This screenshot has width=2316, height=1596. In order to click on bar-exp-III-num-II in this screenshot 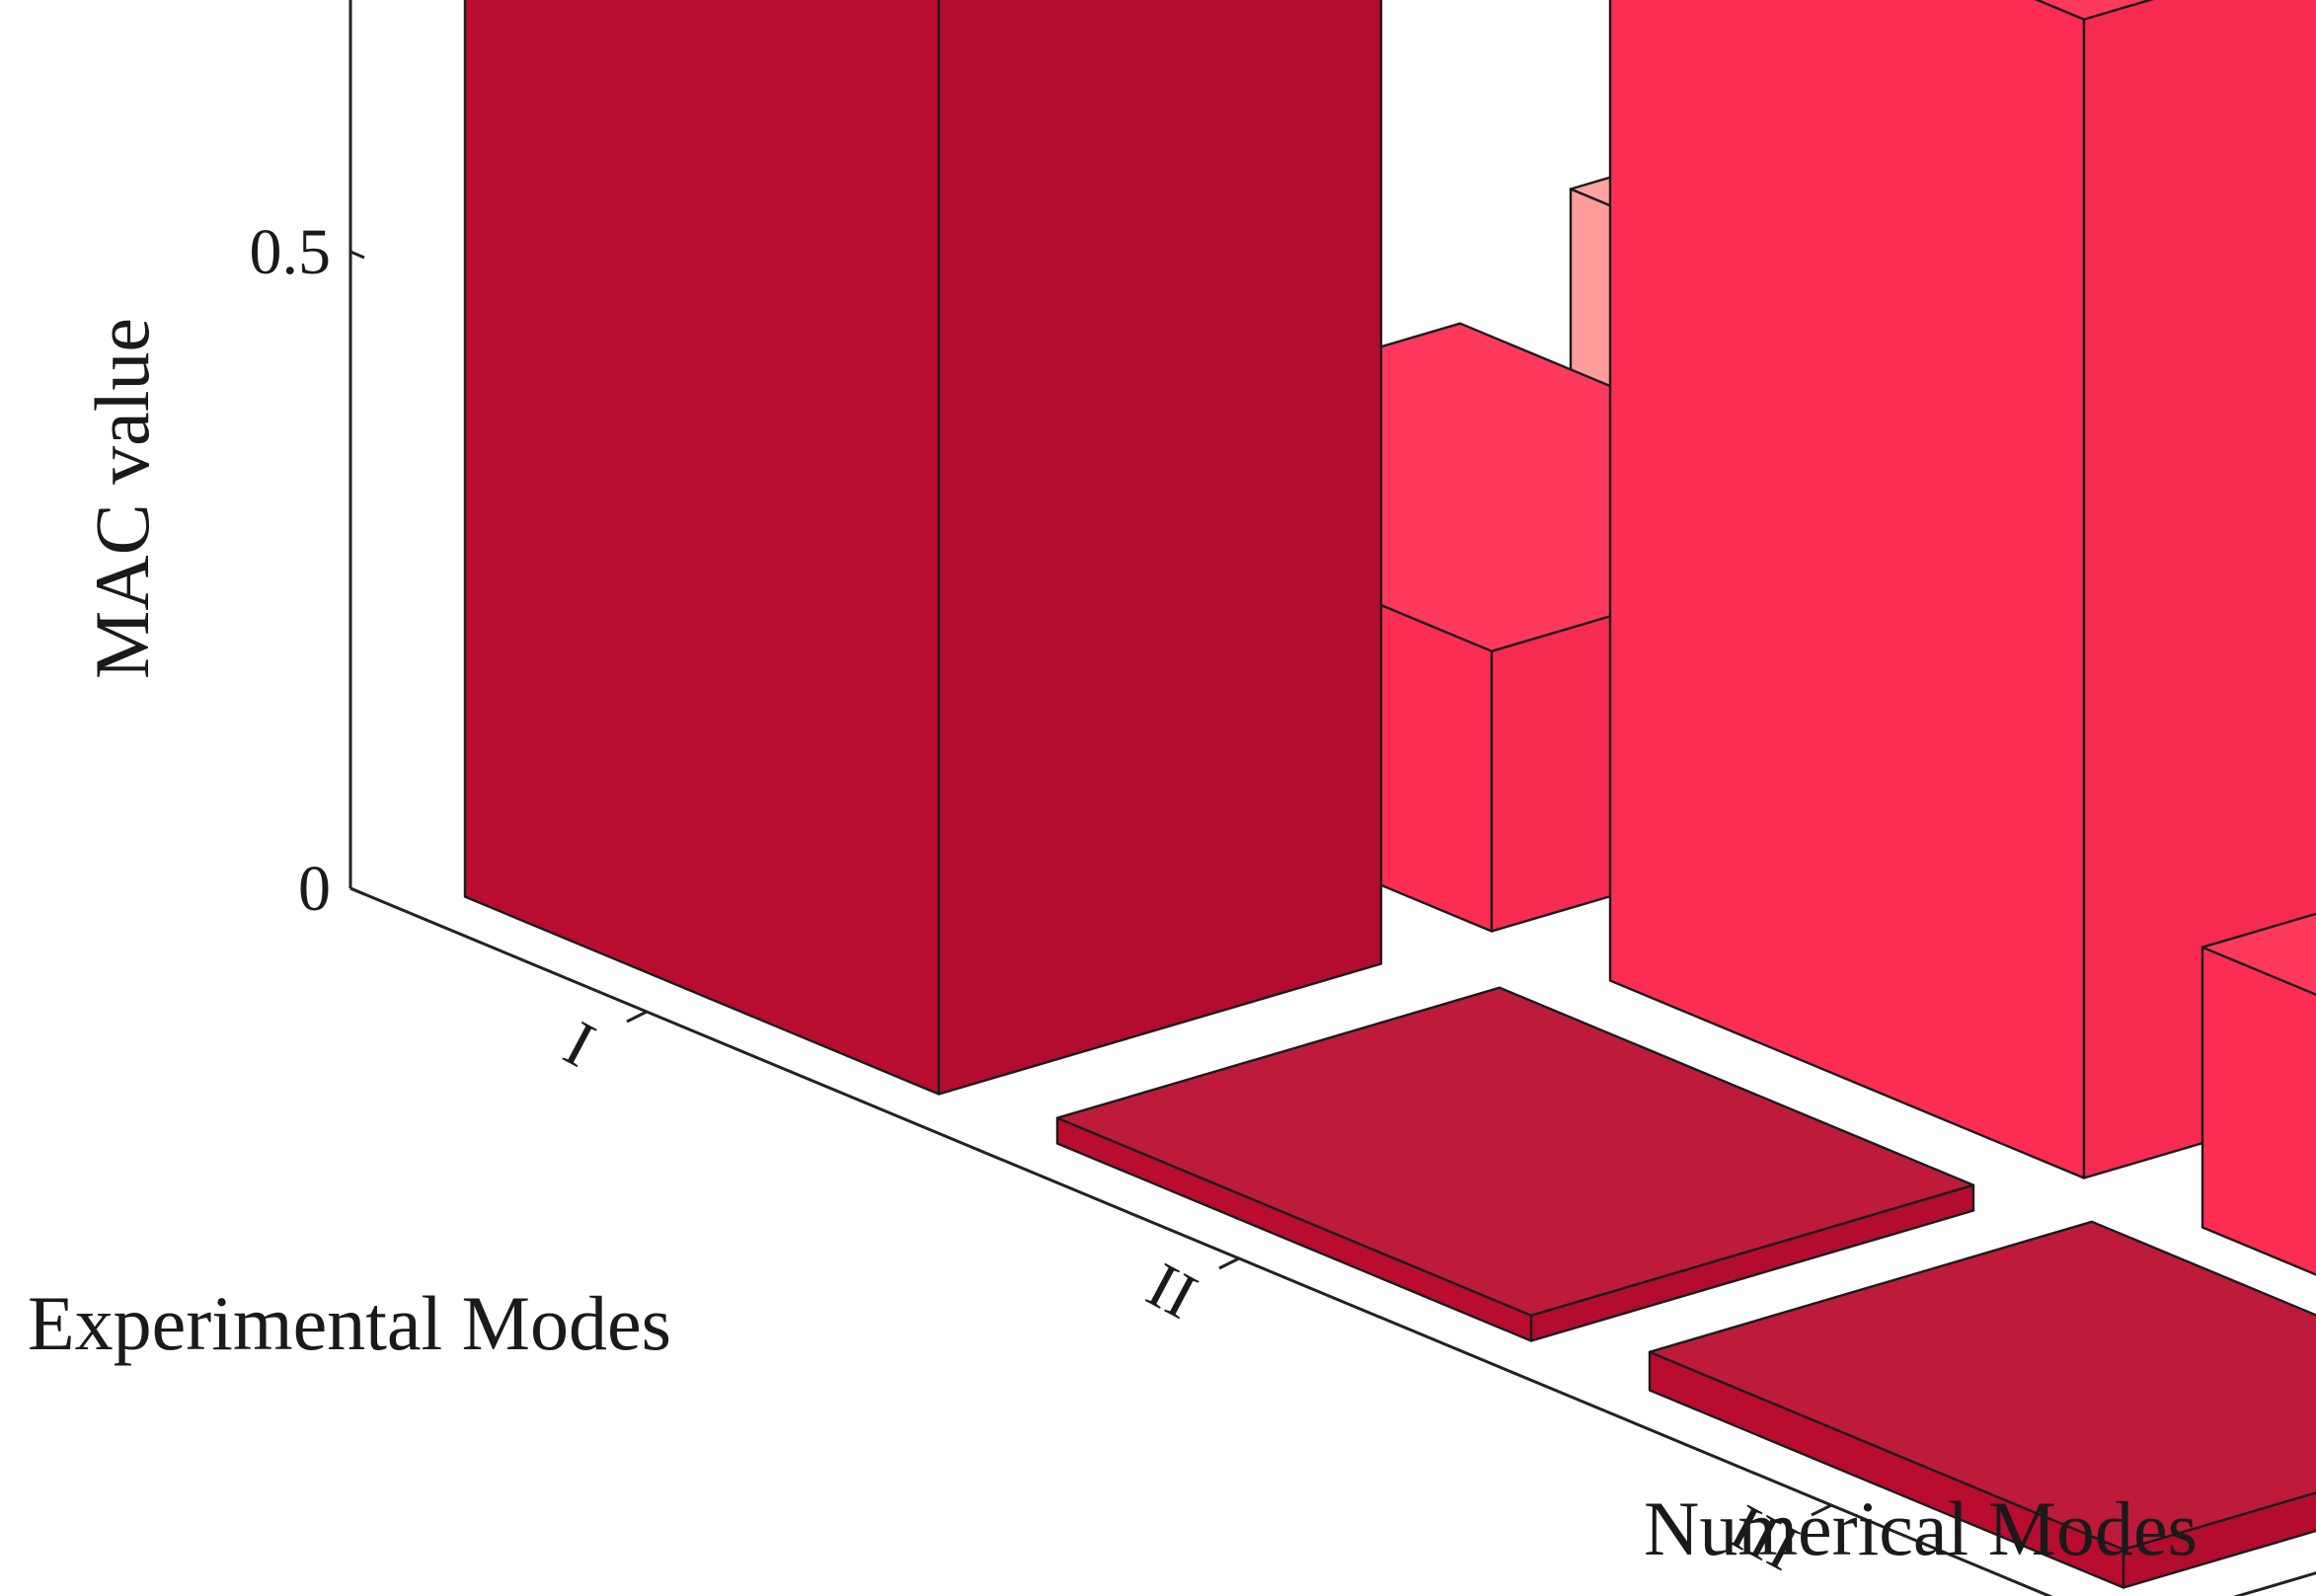, I will do `click(2258, 1094)`.